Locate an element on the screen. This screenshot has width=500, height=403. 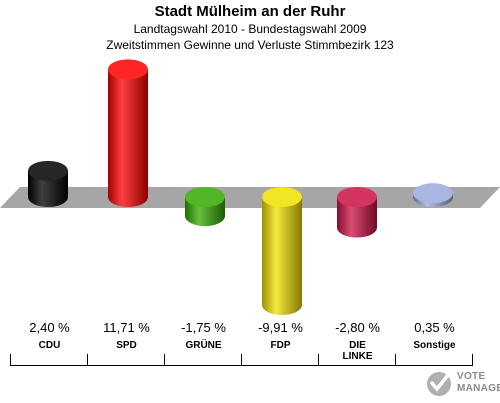
bar-sonstige is located at coordinates (433, 195).